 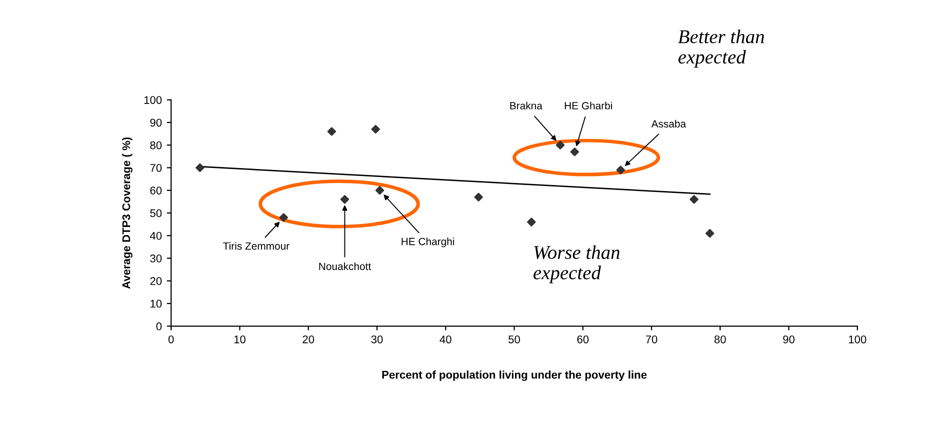 What do you see at coordinates (156, 281) in the screenshot?
I see `y-tick-label: 20` at bounding box center [156, 281].